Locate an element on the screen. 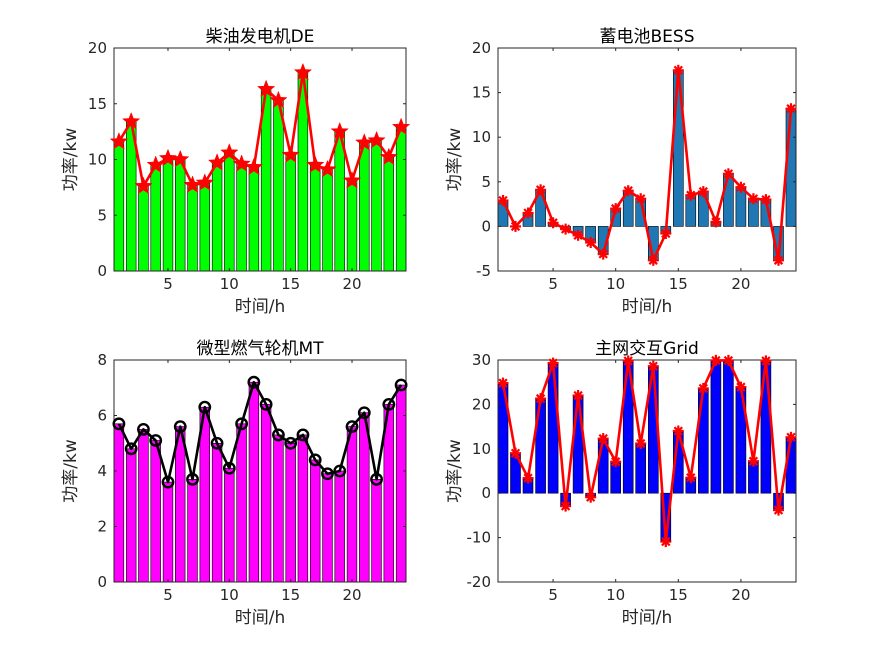 The image size is (875, 656). bars is located at coordinates (260, 482).